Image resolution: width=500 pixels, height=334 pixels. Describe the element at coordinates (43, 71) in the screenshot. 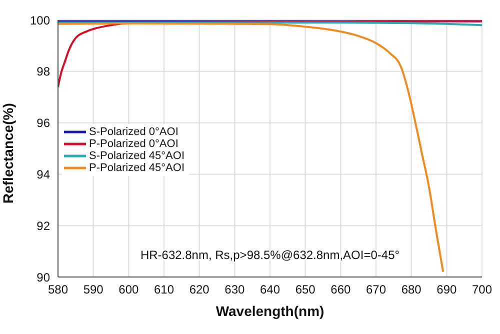

I see `y-tick-label: 98` at that location.